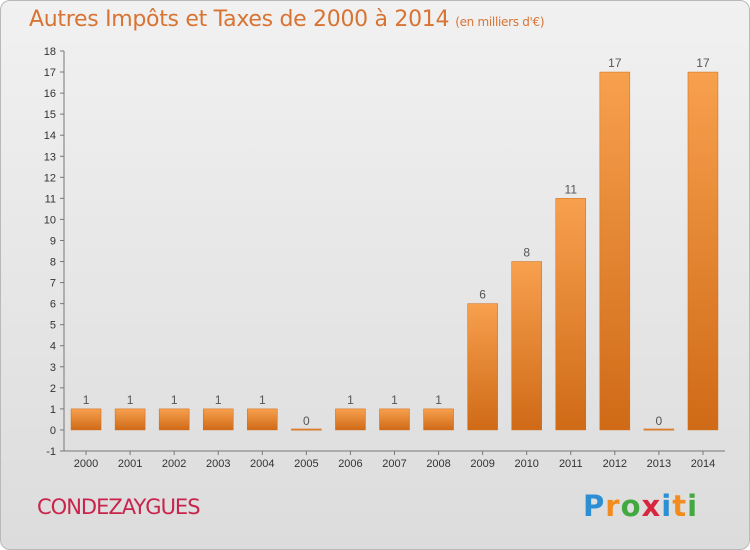 This screenshot has width=750, height=550. Describe the element at coordinates (594, 506) in the screenshot. I see `logo-letter: P` at that location.